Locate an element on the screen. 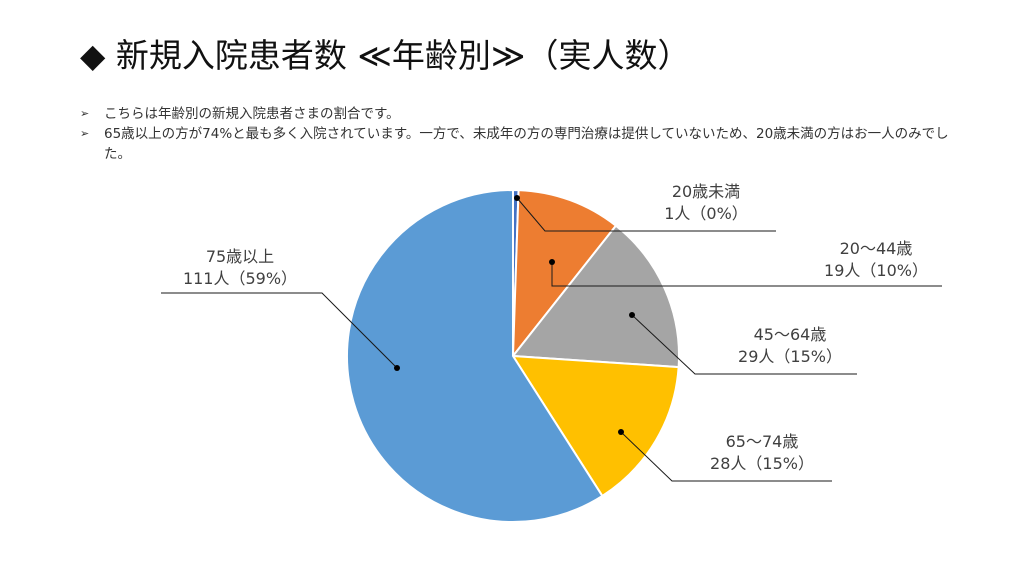 Image resolution: width=1024 pixels, height=576 pixels. slice-category-label: 45〜64歳 is located at coordinates (790, 334).